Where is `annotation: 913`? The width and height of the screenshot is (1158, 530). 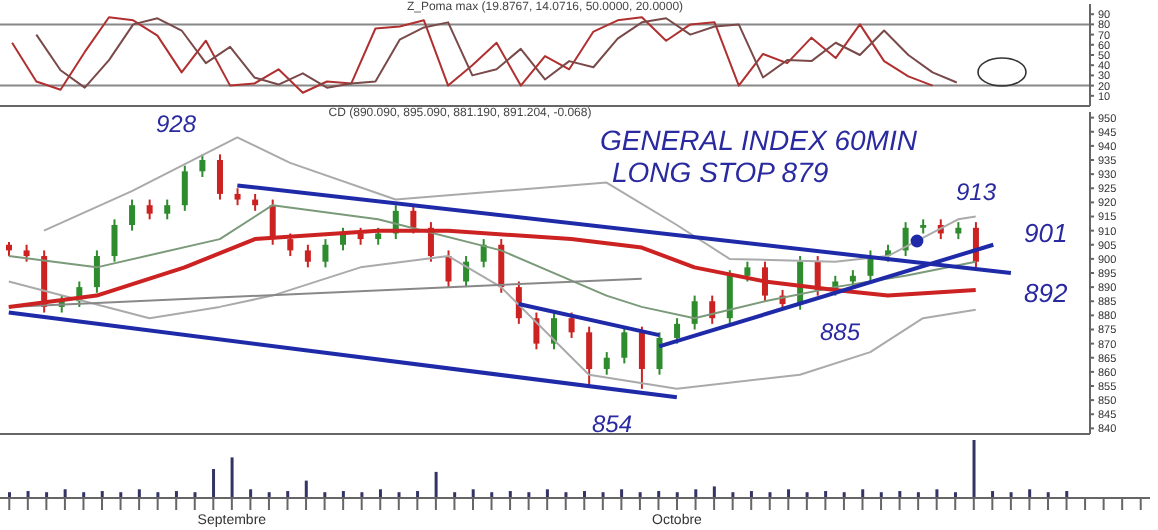 annotation: 913 is located at coordinates (976, 192).